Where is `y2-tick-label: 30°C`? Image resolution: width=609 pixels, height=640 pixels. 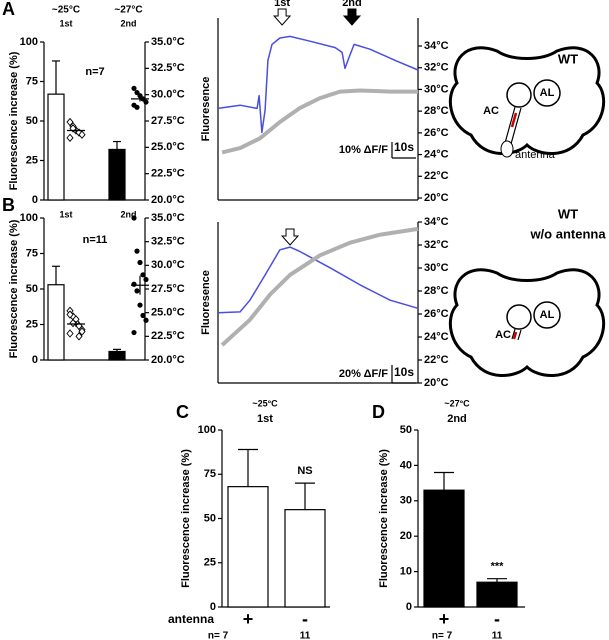
y2-tick-label: 30°C is located at coordinates (436, 89).